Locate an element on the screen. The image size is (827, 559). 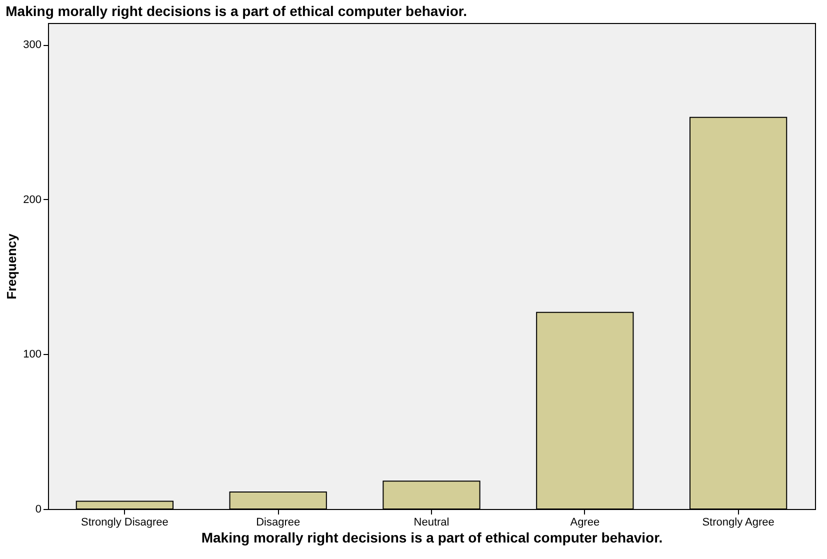
y-tick-label: 300 is located at coordinates (32, 45).